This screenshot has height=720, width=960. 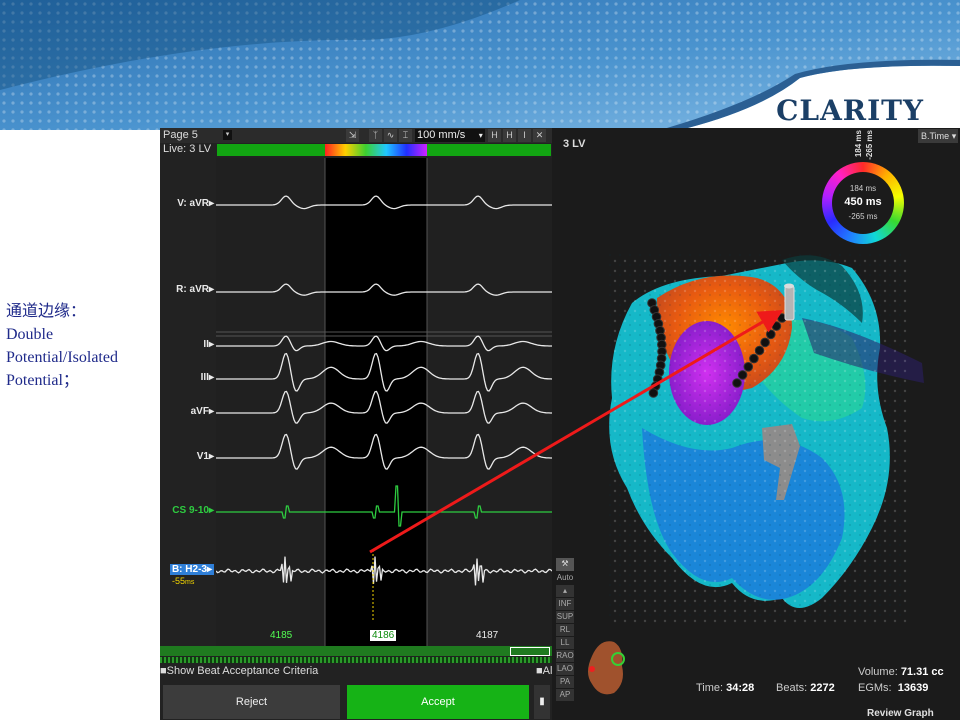 I want to click on reject-button: Reject, so click(x=251, y=702).